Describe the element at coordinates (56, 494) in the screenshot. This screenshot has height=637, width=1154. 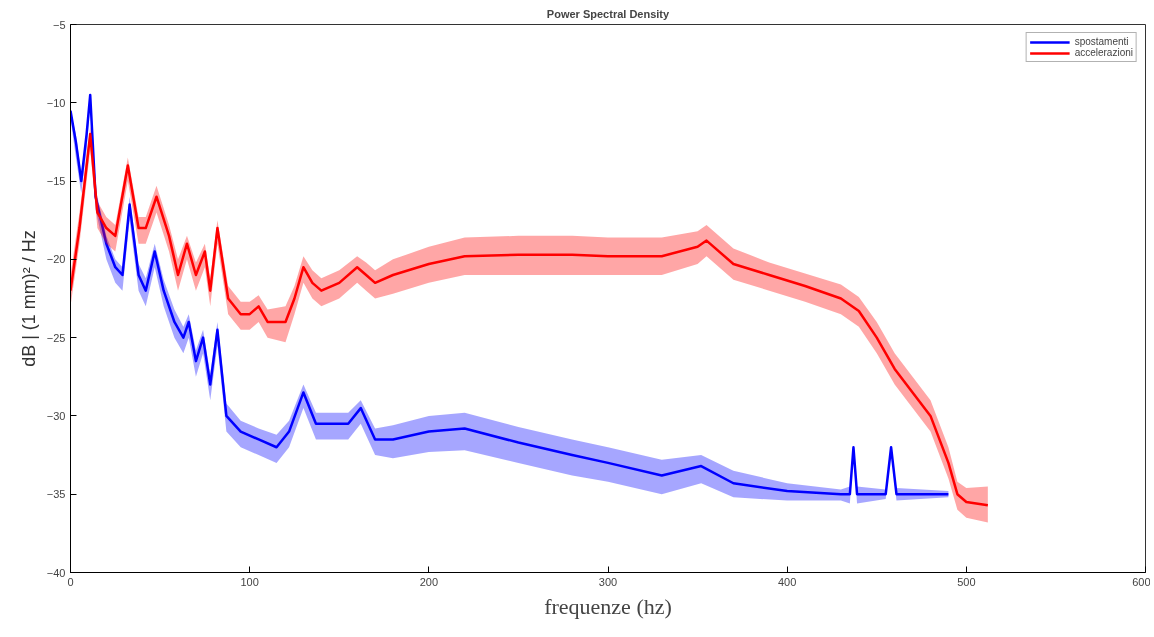
I see `y-tick-label: −35` at that location.